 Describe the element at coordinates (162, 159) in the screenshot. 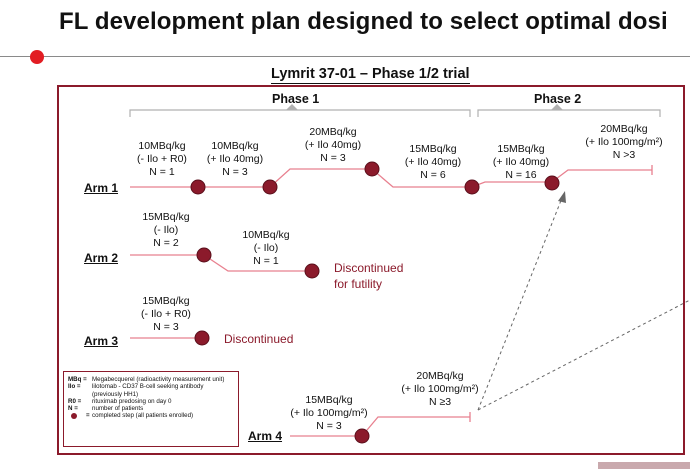

I see `arm1-step1-dose: 10MBq/kg (- Ilo + R0) N = 1` at that location.